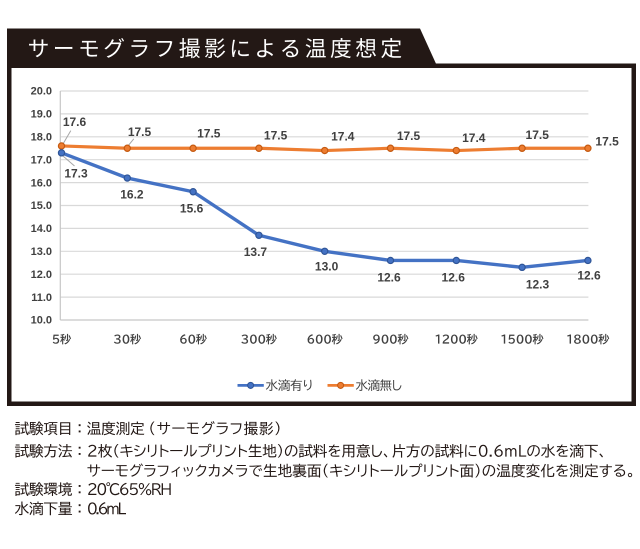  I want to click on svg-text: 14.0, so click(41, 229).